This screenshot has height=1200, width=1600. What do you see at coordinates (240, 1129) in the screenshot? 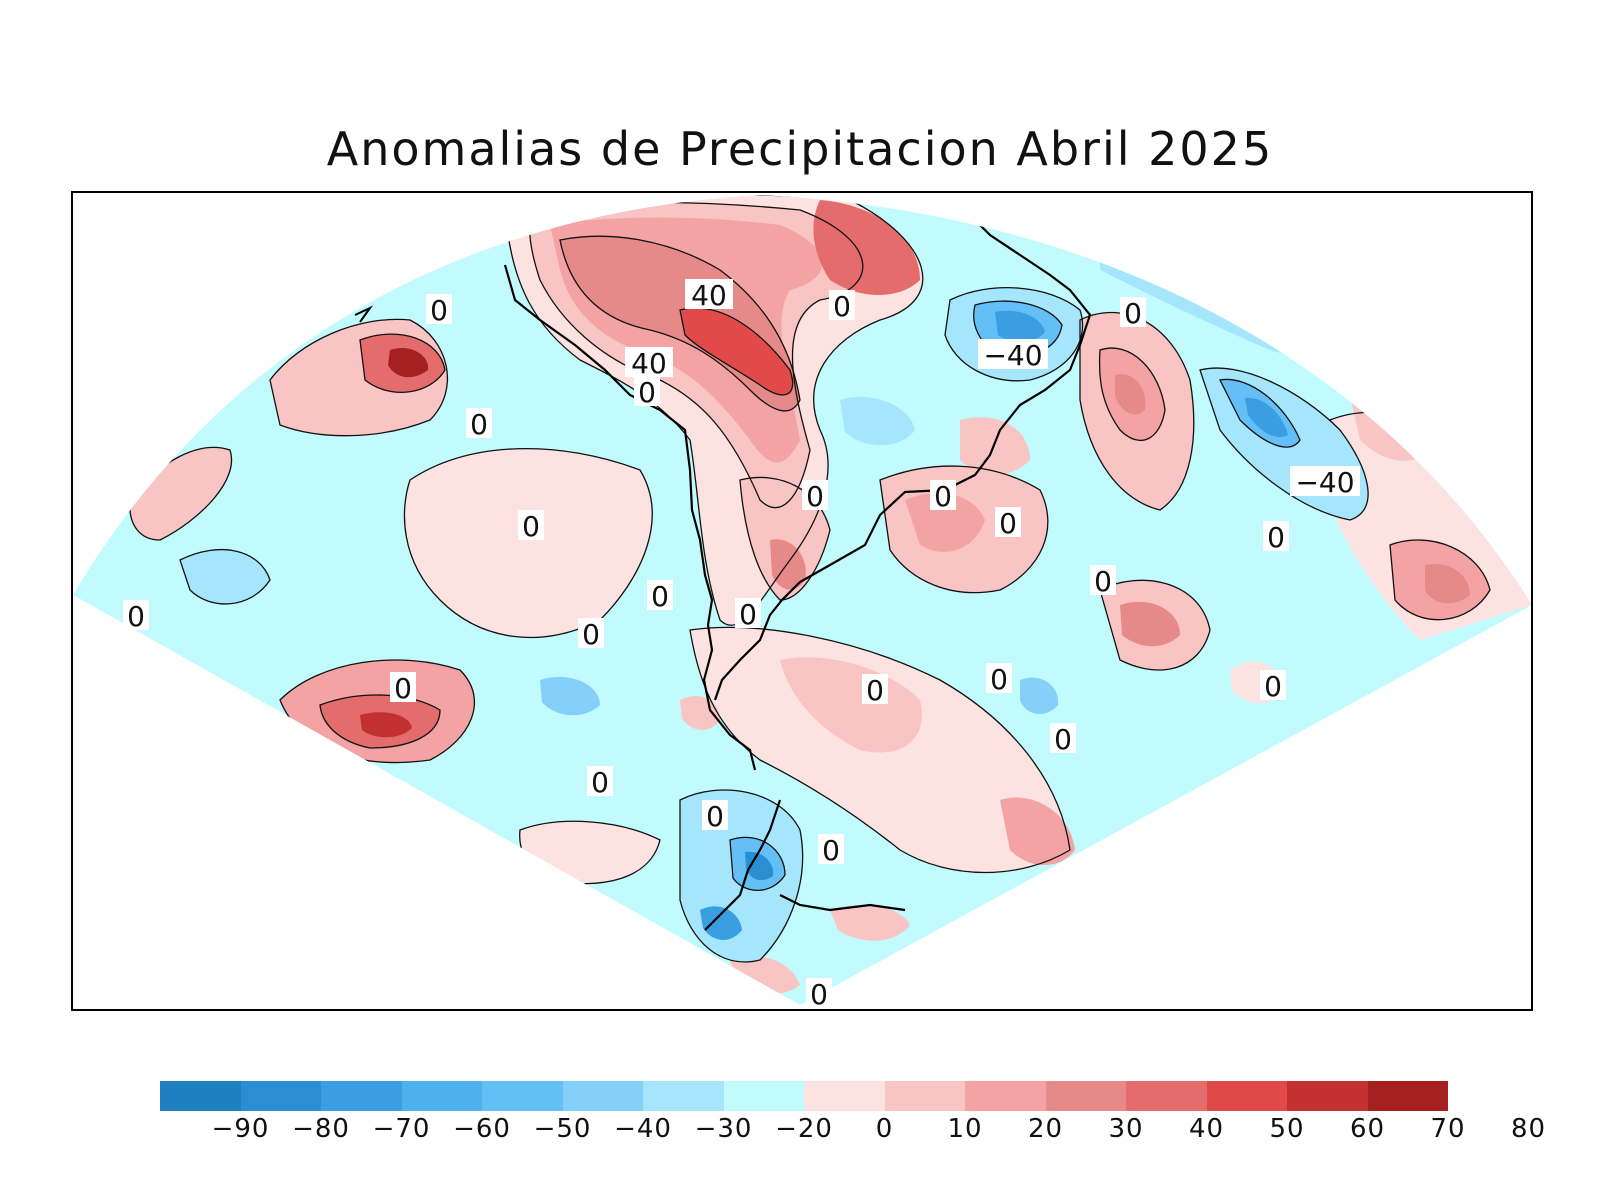
I see `colorbar-tick-label: −90` at bounding box center [240, 1129].